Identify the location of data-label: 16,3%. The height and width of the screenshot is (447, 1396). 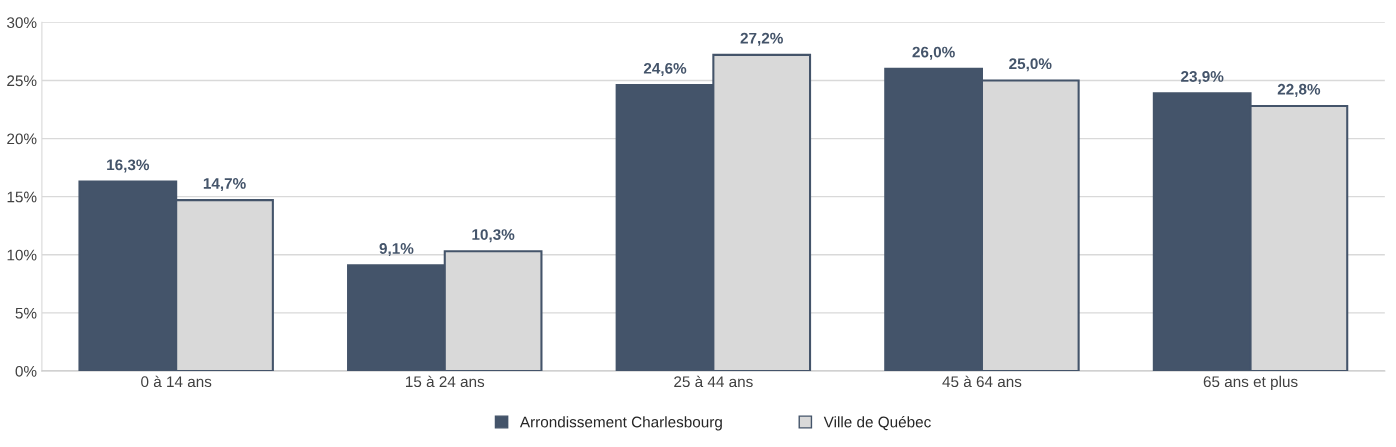
(128, 166).